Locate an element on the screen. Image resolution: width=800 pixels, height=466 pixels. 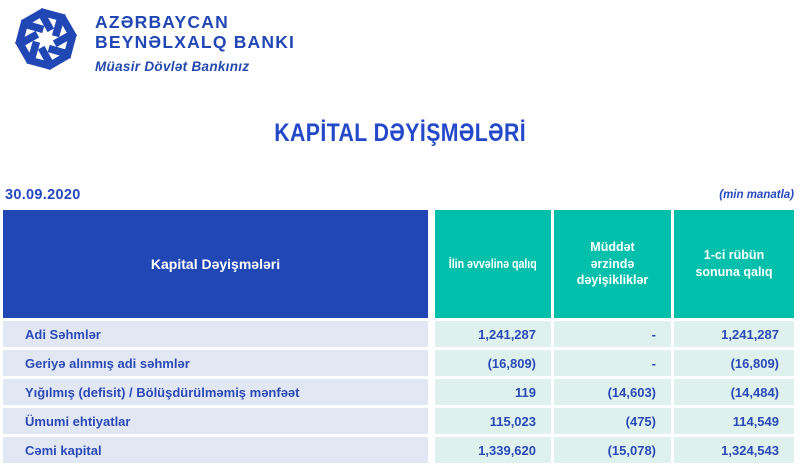
row-value-opening: 1,339,620 is located at coordinates (493, 450).